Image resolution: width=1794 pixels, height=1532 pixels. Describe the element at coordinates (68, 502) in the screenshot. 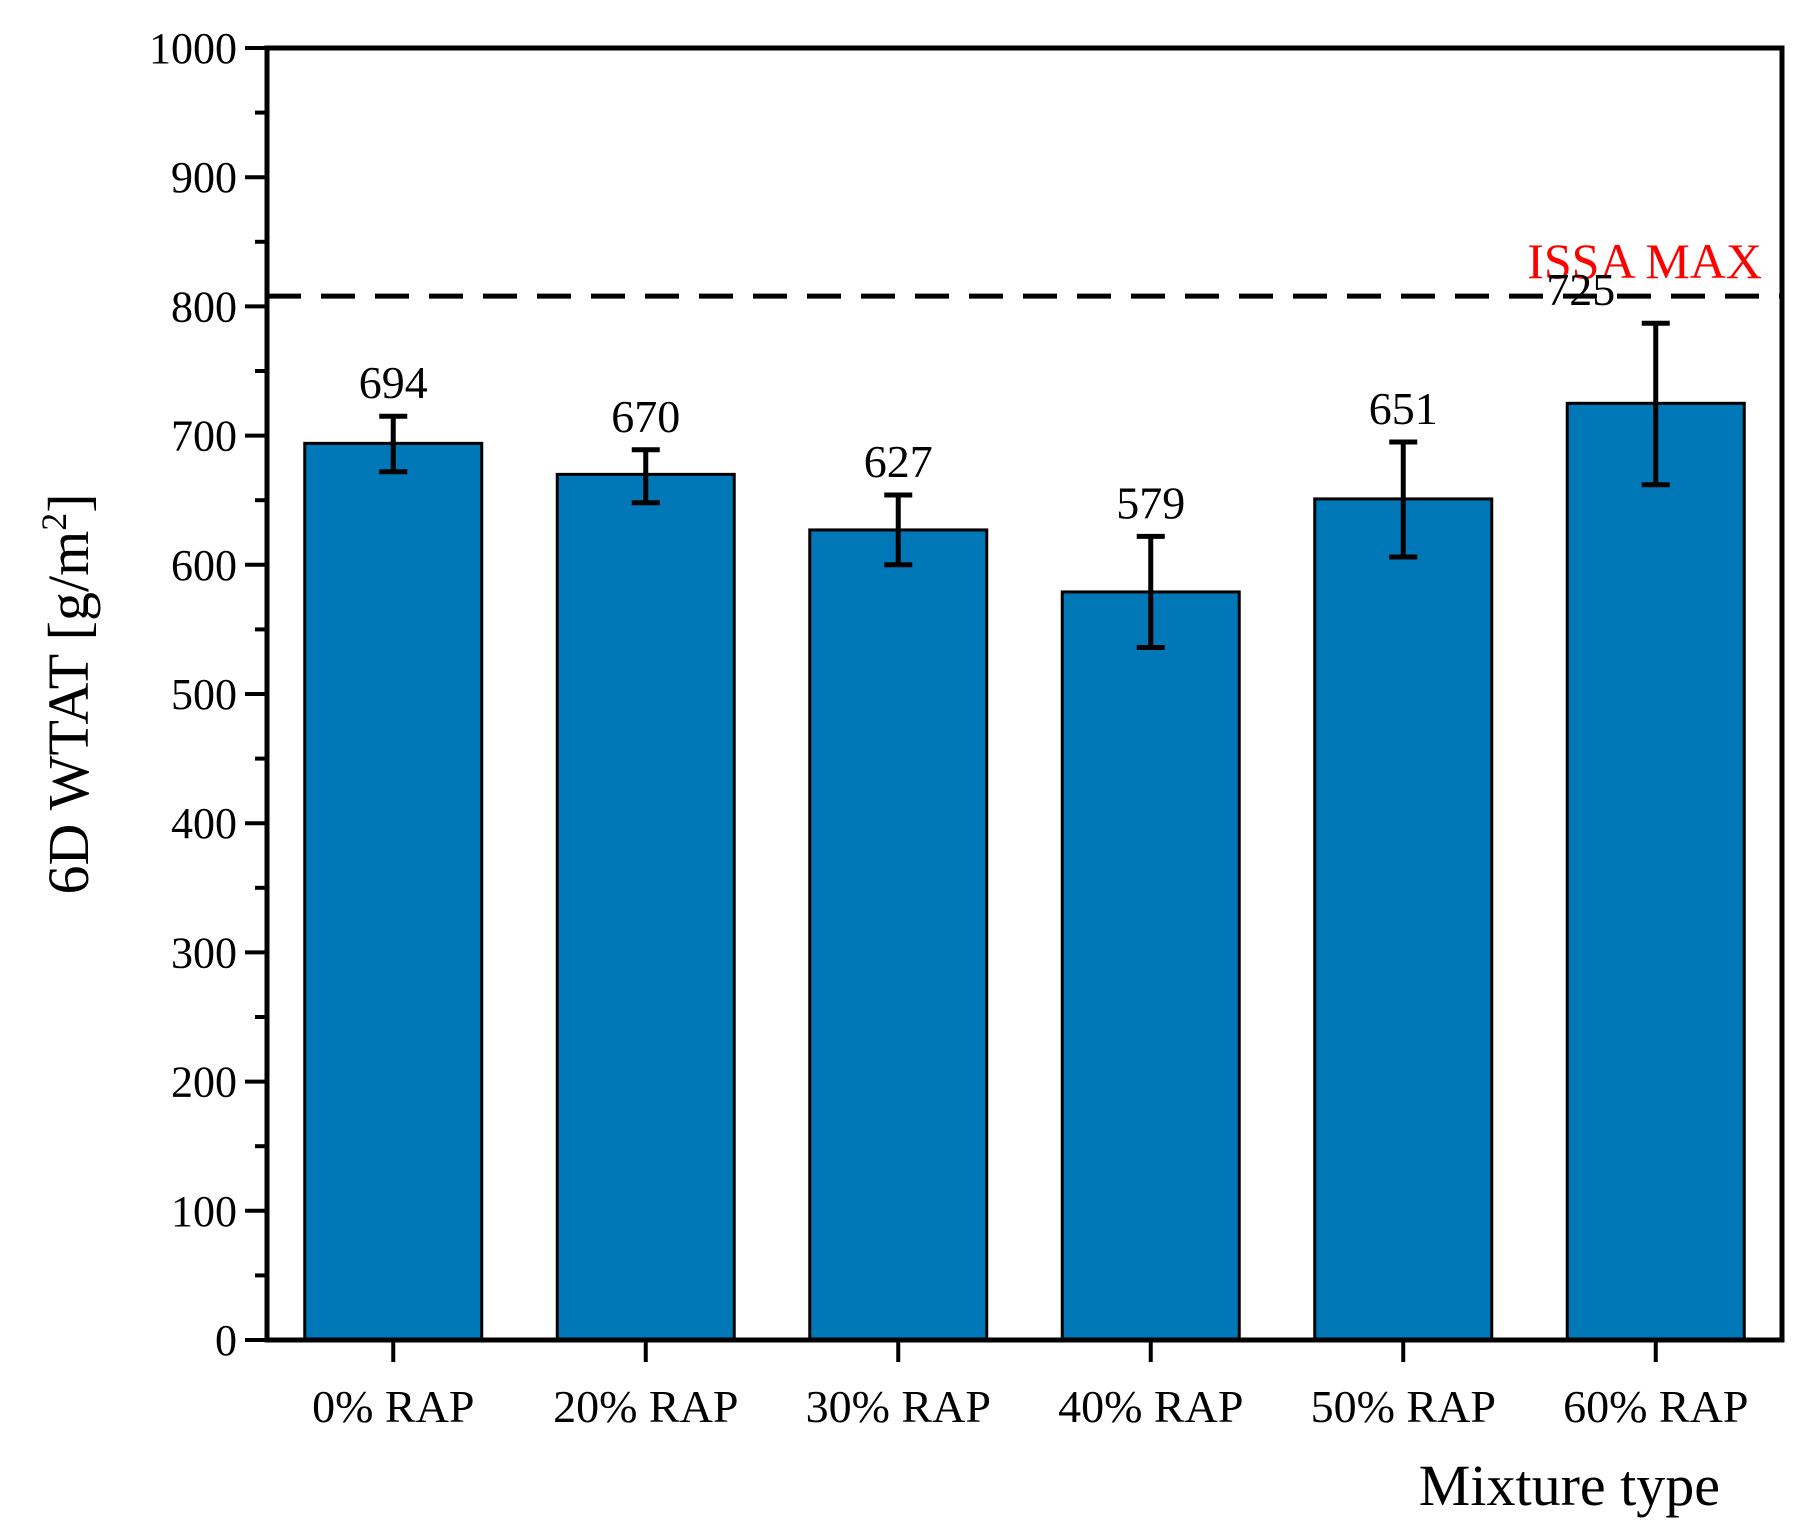

I see `y-axis-title-end: ]` at that location.